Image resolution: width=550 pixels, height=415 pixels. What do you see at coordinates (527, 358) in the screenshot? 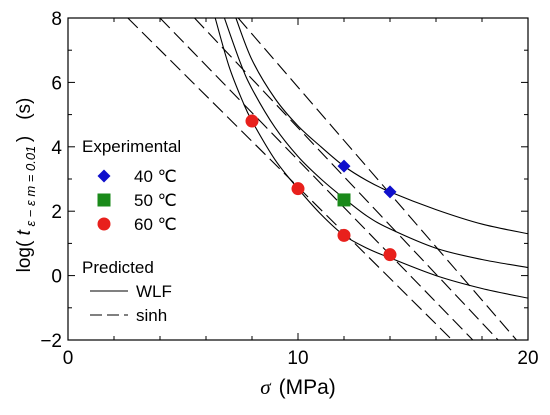
I see `x-tick-label: 20` at bounding box center [527, 358].